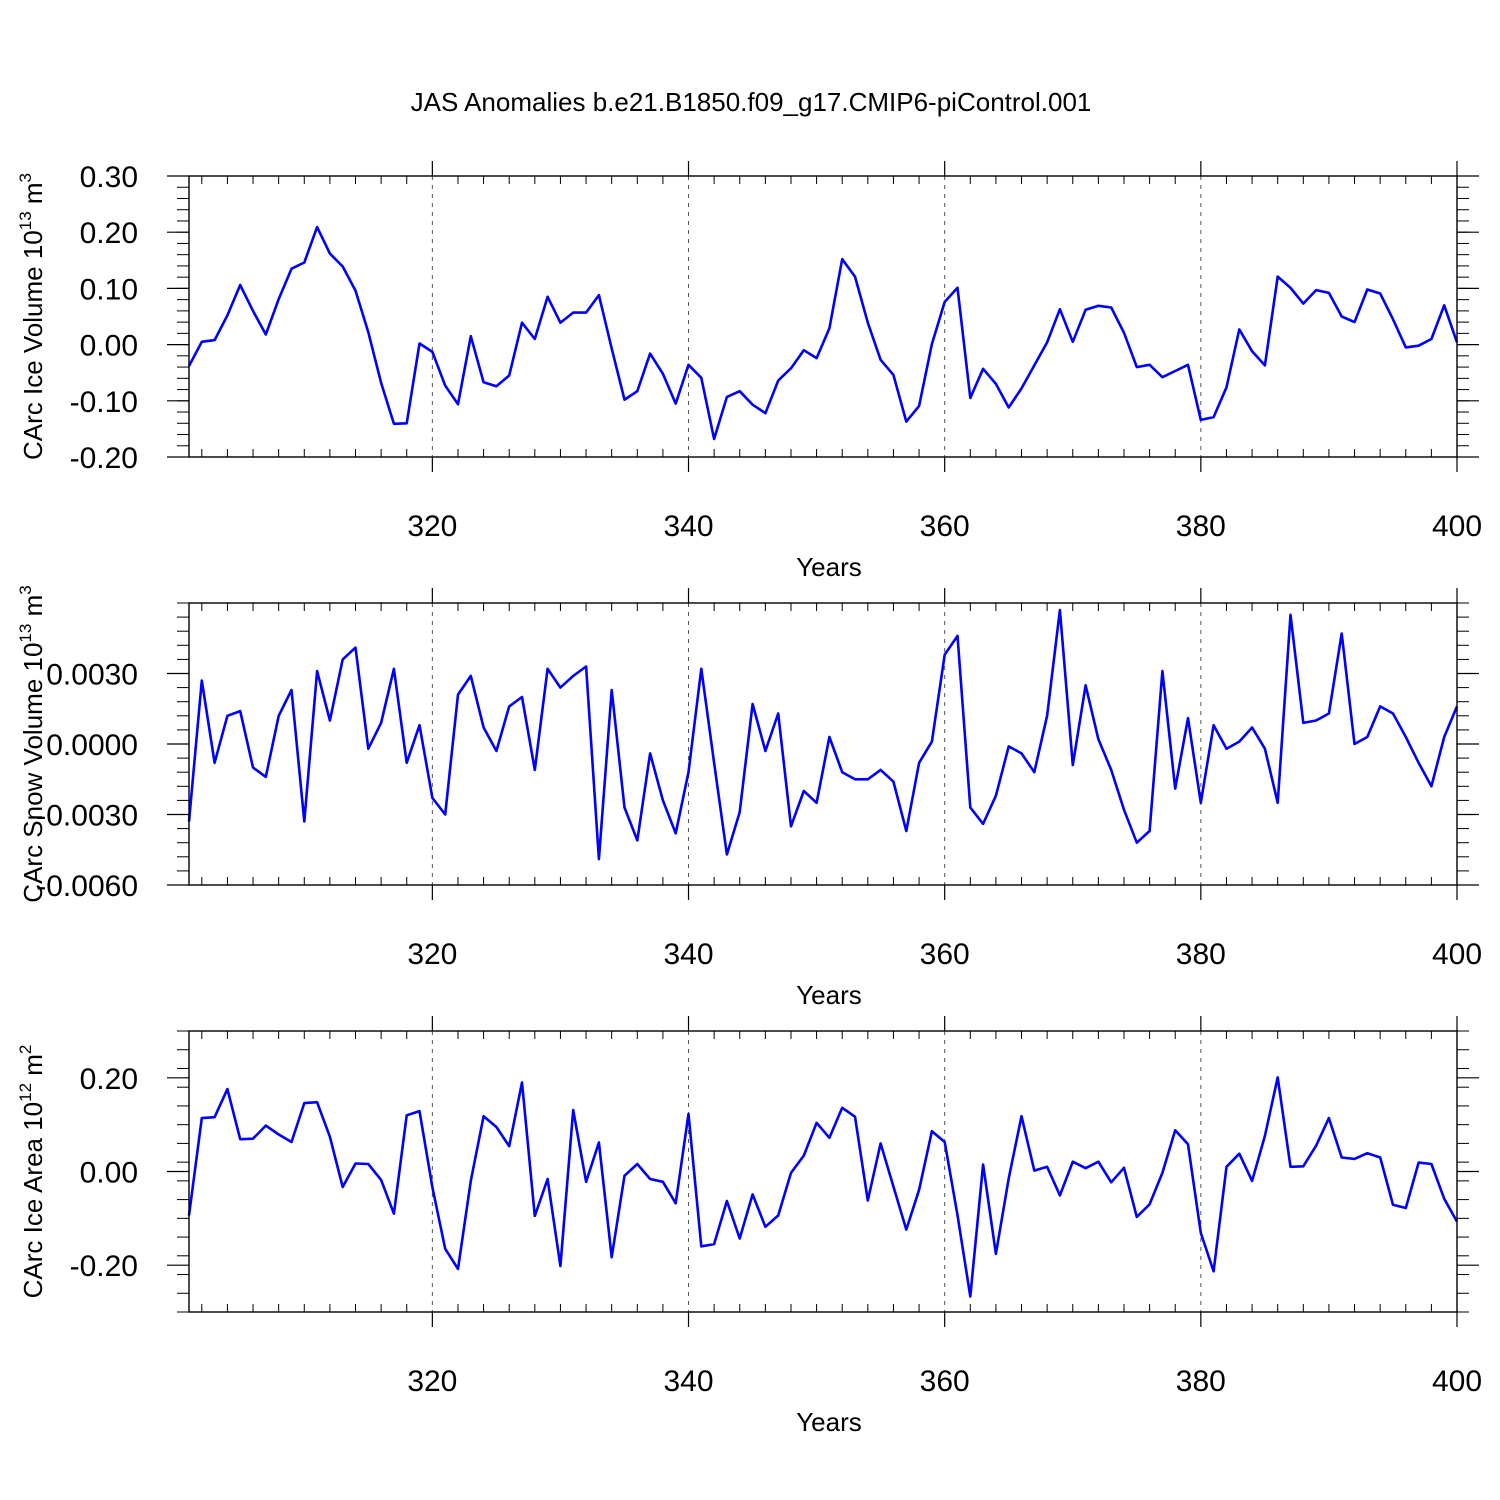  I want to click on ice-area-yaxis-label: CArc Ice Area 1012 m2, so click(32, 1172).